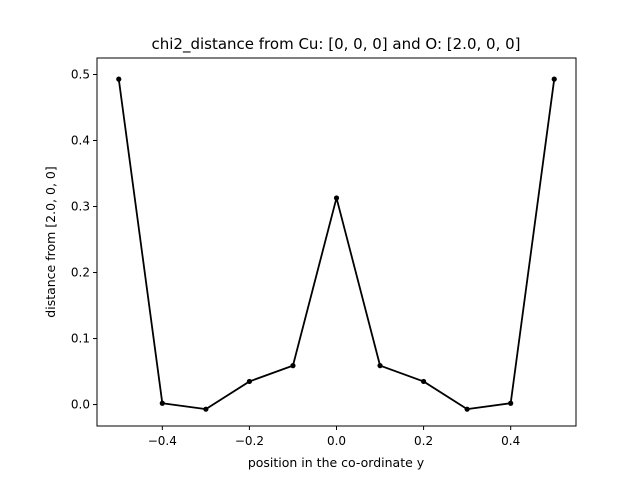  I want to click on y-axis-ticks: 0.0 0.1 0.2 0.3 0.4 0.5, so click(84, 240).